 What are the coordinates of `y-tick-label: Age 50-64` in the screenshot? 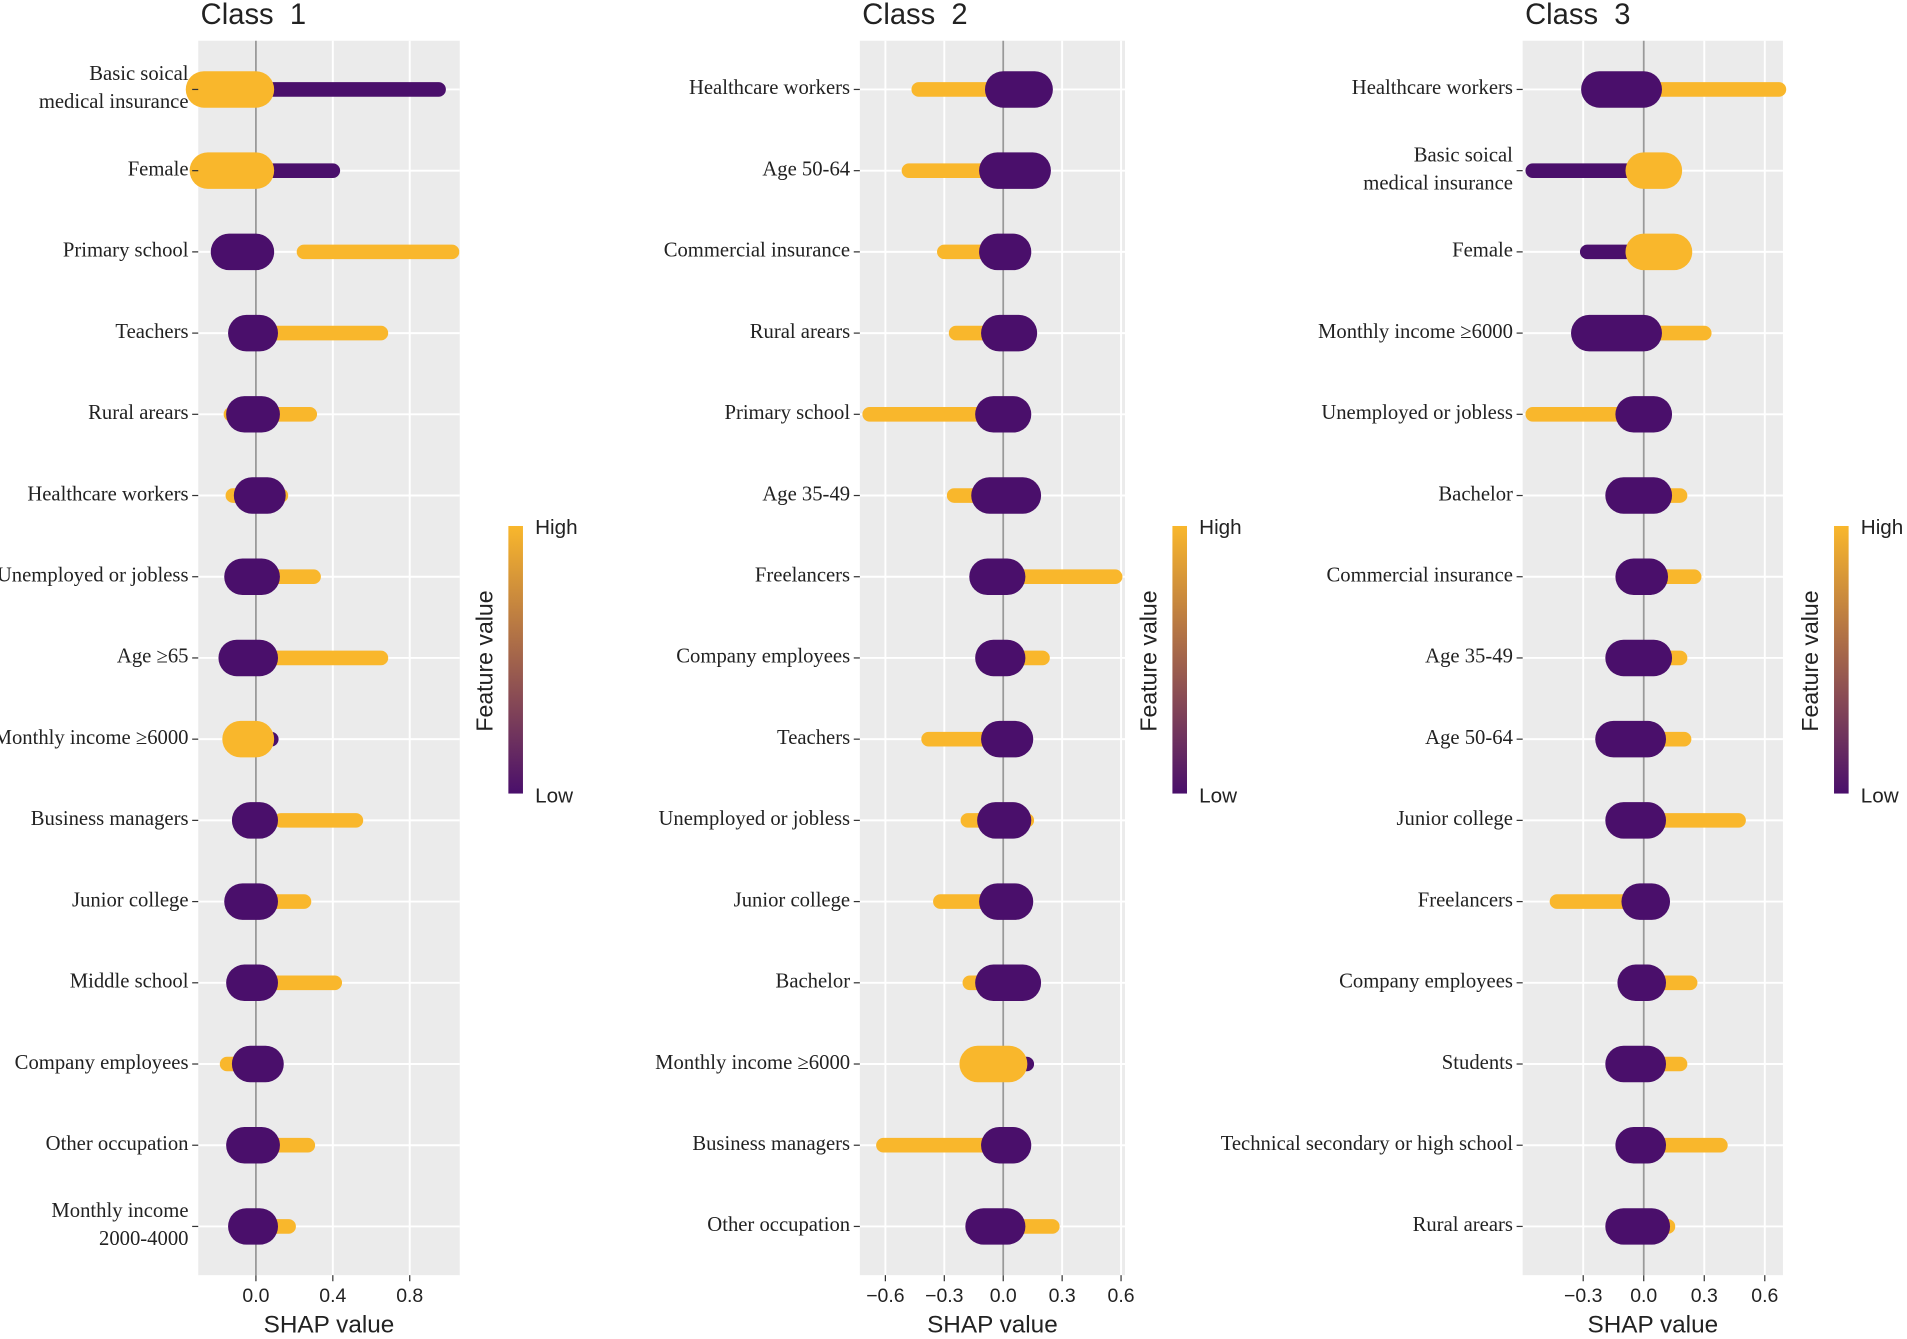 It's located at (1469, 738).